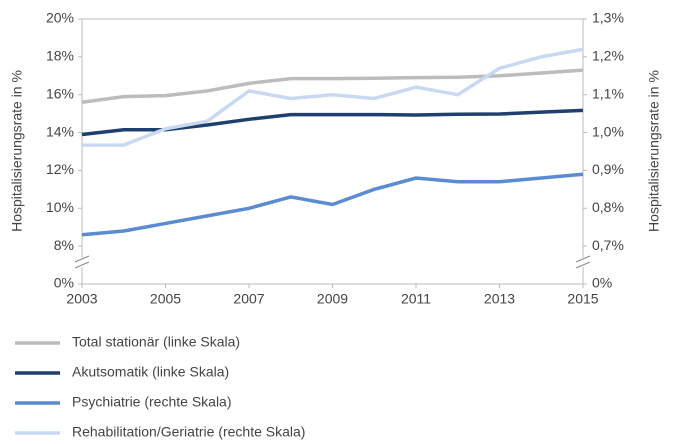 The width and height of the screenshot is (673, 444). I want to click on y2-axis-label: Hospitalisierungsrate in %, so click(654, 151).